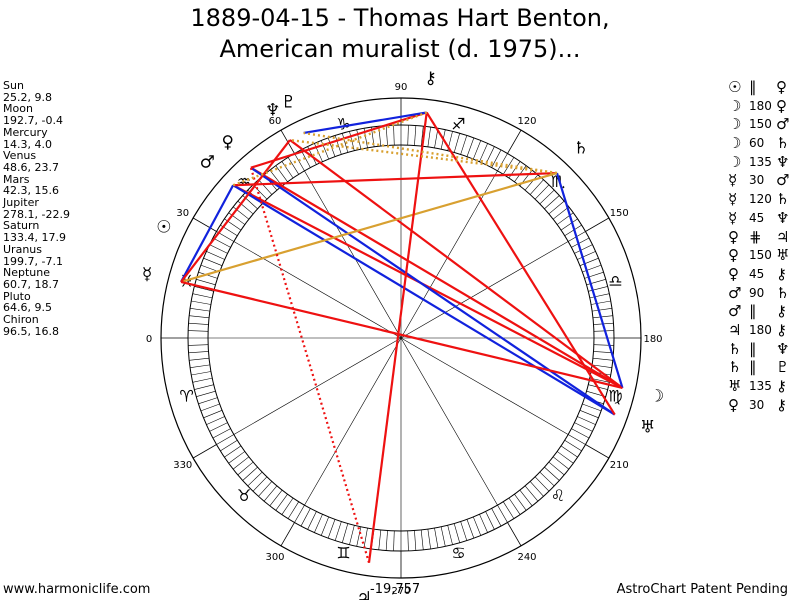 The width and height of the screenshot is (800, 600). Describe the element at coordinates (764, 349) in the screenshot. I see `aspect-row: ♄ ∥ ♆` at that location.